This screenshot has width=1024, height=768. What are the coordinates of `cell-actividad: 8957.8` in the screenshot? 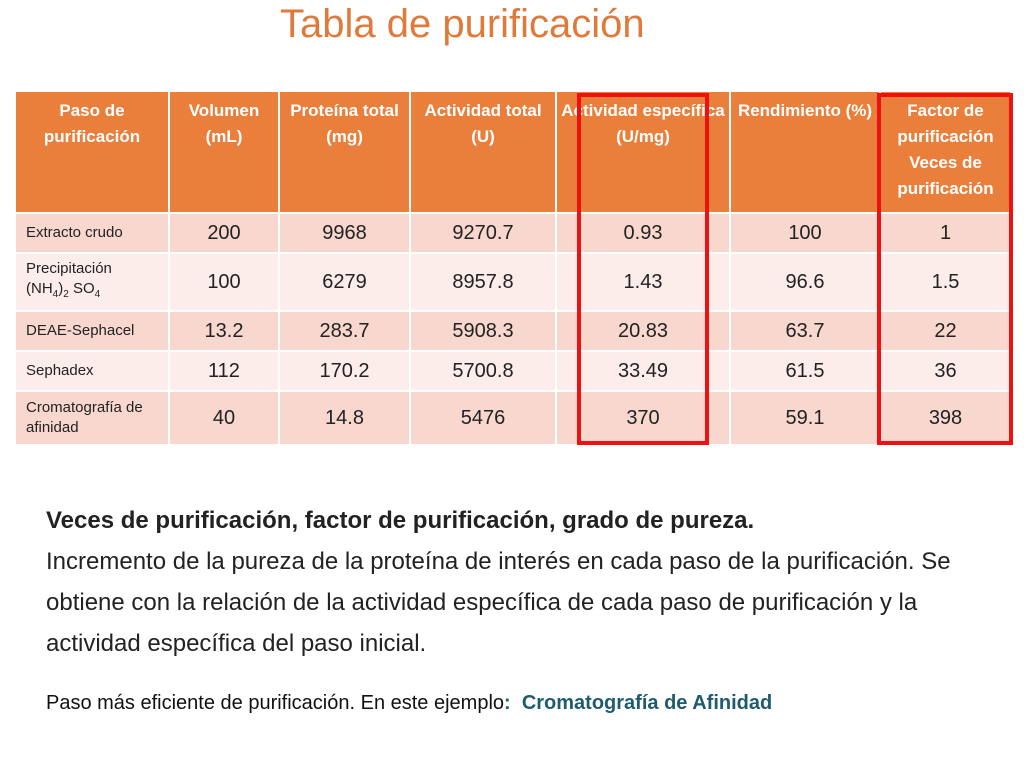 It's located at (483, 282).